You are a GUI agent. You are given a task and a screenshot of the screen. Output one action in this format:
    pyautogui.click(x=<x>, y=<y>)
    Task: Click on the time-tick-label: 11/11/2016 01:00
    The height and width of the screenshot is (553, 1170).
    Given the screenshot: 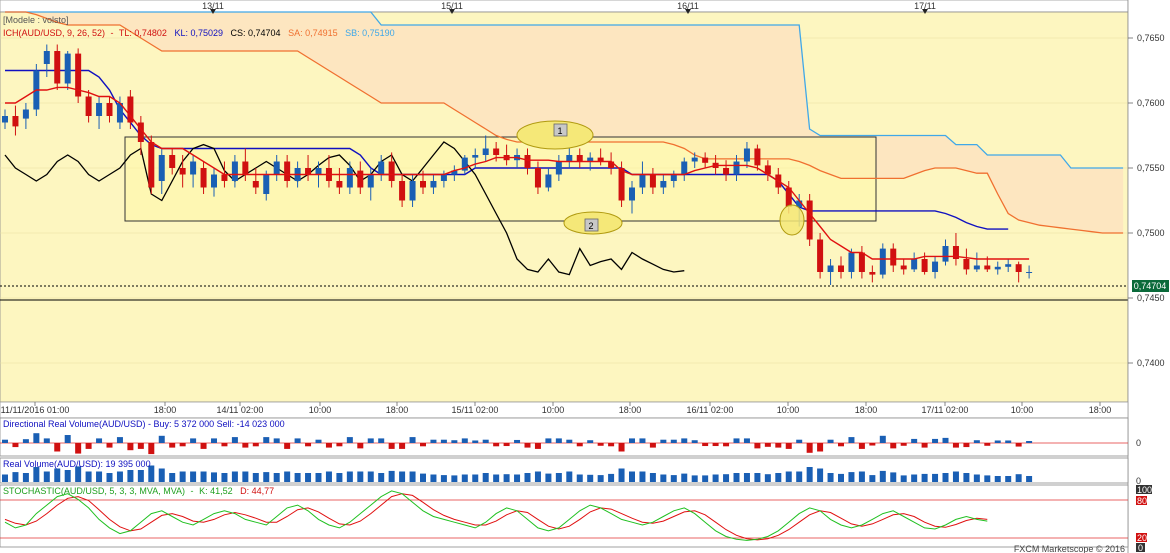 What is the action you would take?
    pyautogui.click(x=35, y=410)
    